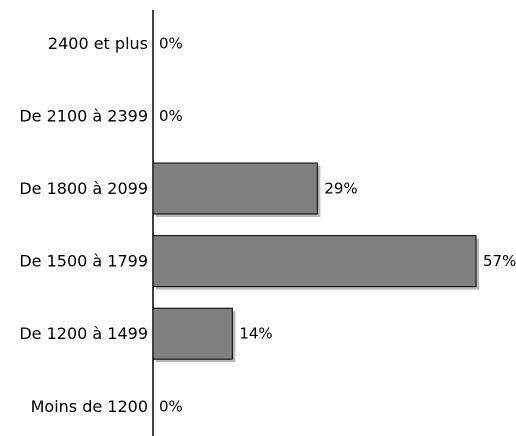 Image resolution: width=516 pixels, height=436 pixels. Describe the element at coordinates (83, 188) in the screenshot. I see `category-label-de-1800-a-2099: De 1800 à 2099` at that location.